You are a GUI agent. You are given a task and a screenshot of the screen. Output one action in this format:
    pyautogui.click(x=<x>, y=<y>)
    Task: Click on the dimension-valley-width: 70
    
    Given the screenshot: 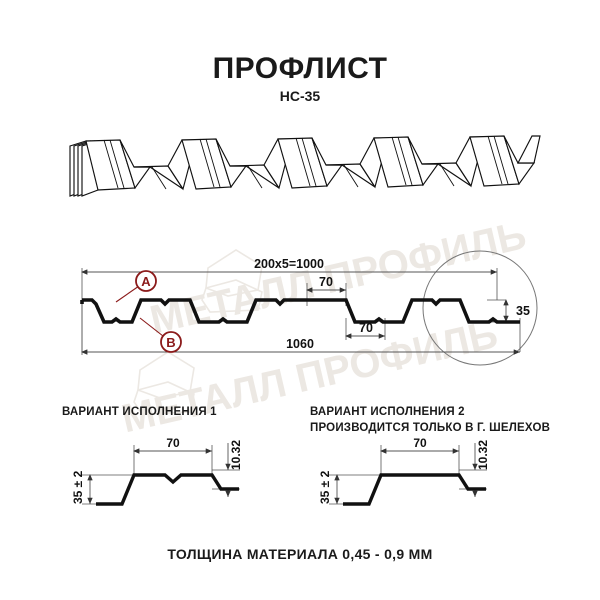 What is the action you would take?
    pyautogui.click(x=365, y=330)
    